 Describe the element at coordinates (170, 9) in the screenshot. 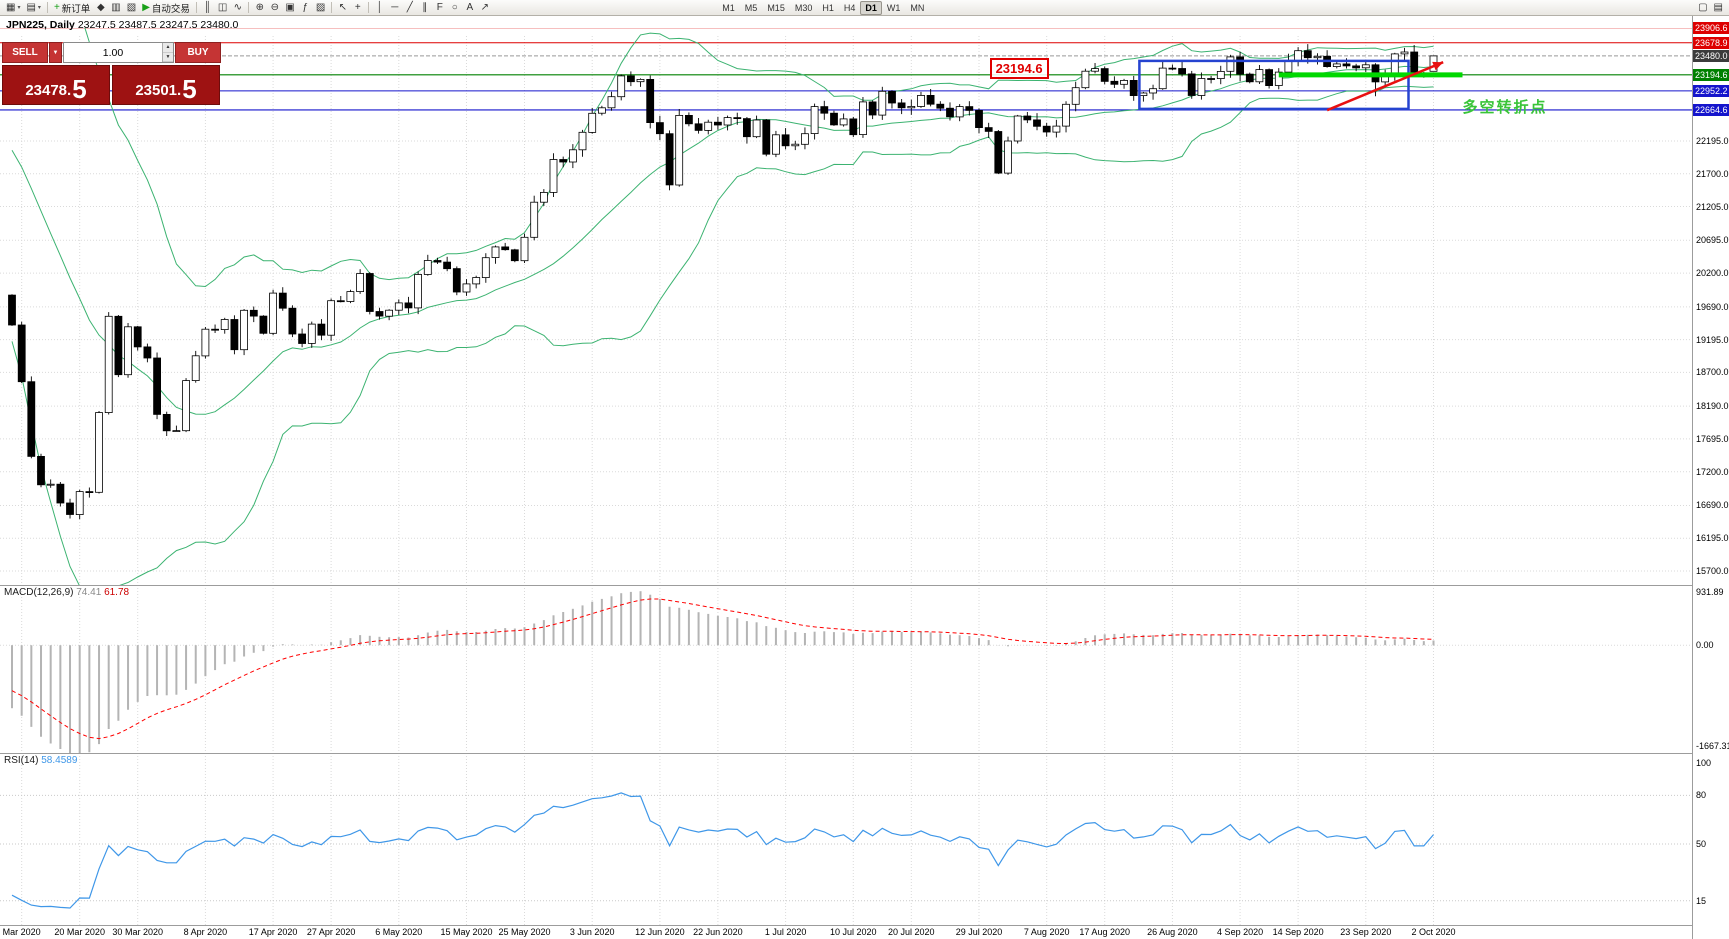

I see `autotrading-button-label: 自动交易` at that location.